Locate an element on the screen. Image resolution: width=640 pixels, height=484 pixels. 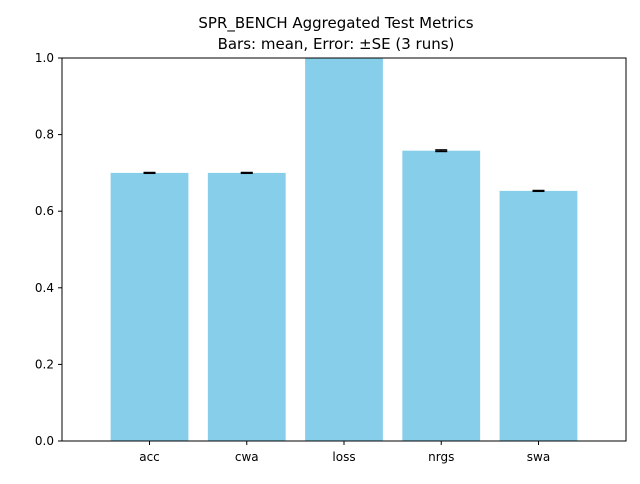
y-tick-label: 0.0 is located at coordinates (44, 441).